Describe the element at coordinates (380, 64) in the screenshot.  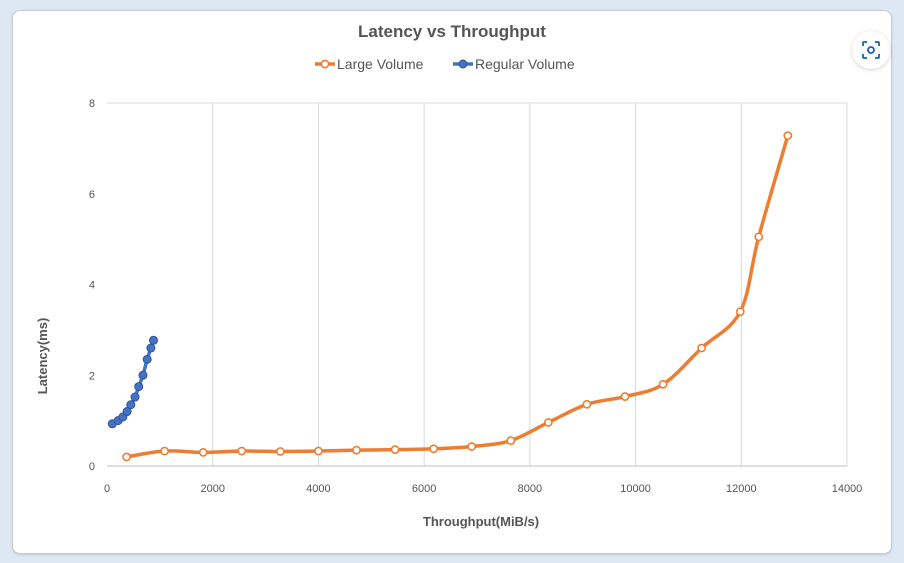
I see `large-volume-legend-label: Large Volume` at that location.